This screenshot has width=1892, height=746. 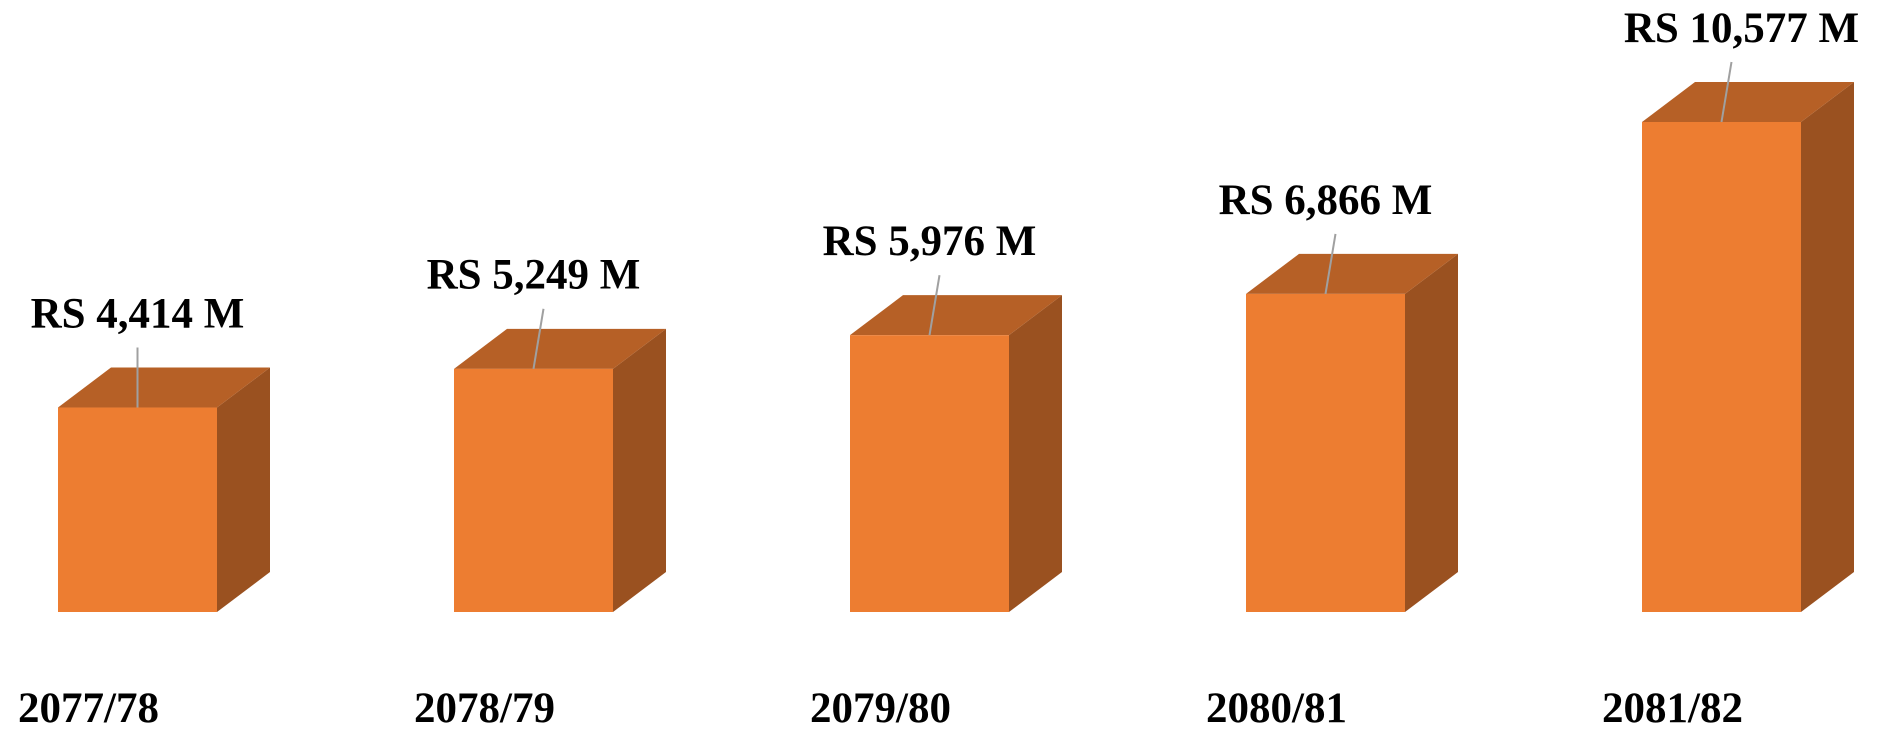 What do you see at coordinates (1741, 28) in the screenshot?
I see `value-label: RS 10,577 M` at bounding box center [1741, 28].